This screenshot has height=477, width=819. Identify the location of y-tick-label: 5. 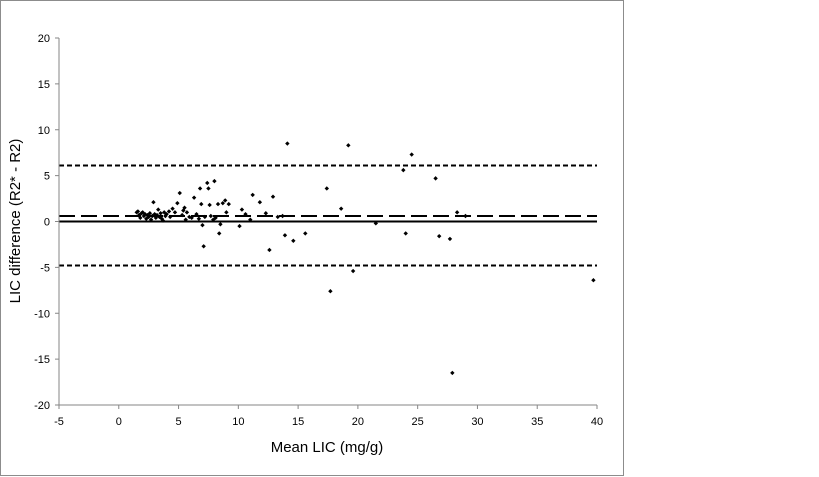
(47, 177).